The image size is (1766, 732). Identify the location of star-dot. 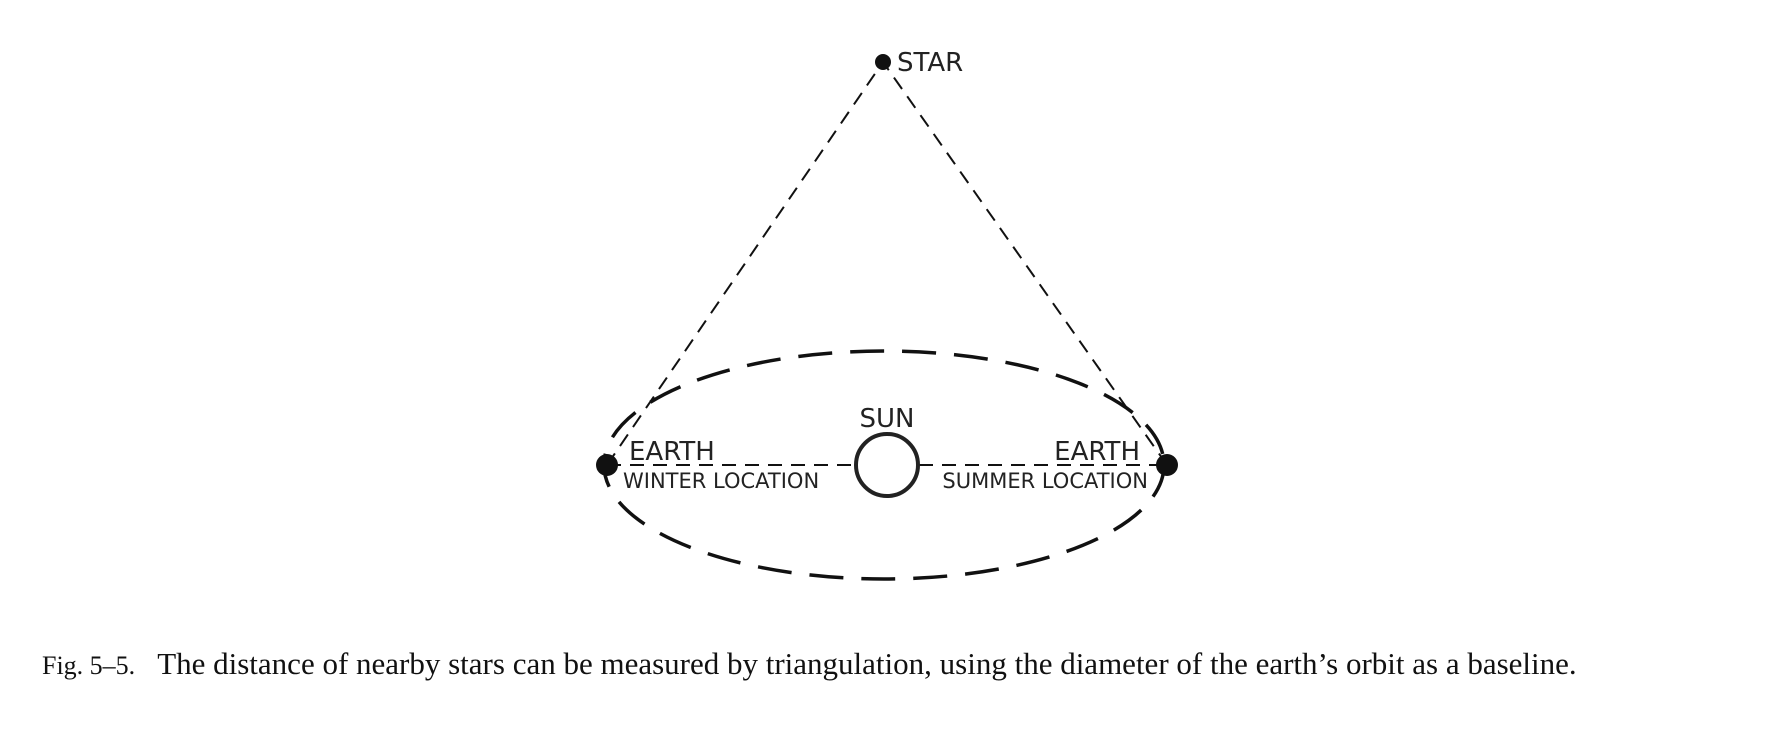
(883, 62).